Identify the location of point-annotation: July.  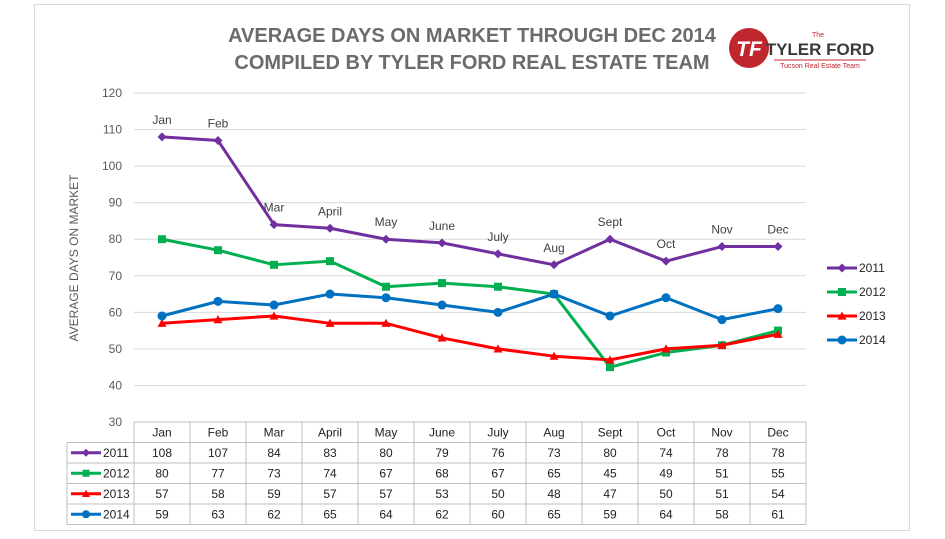
(497, 237).